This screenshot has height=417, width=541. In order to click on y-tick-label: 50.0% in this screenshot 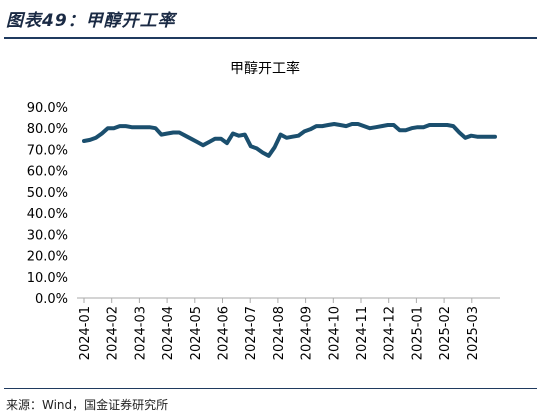, I will do `click(47, 193)`.